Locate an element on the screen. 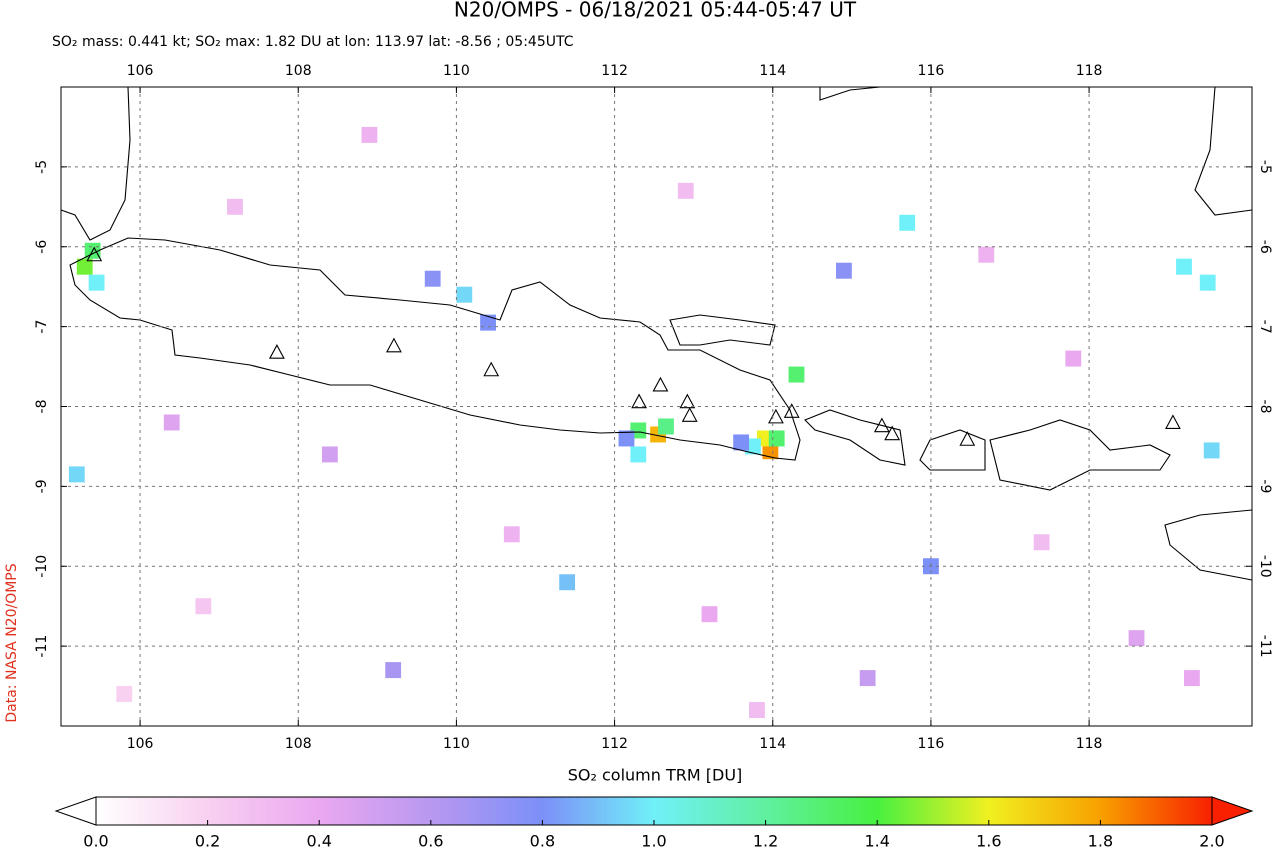  sulawesi is located at coordinates (1223, 151).